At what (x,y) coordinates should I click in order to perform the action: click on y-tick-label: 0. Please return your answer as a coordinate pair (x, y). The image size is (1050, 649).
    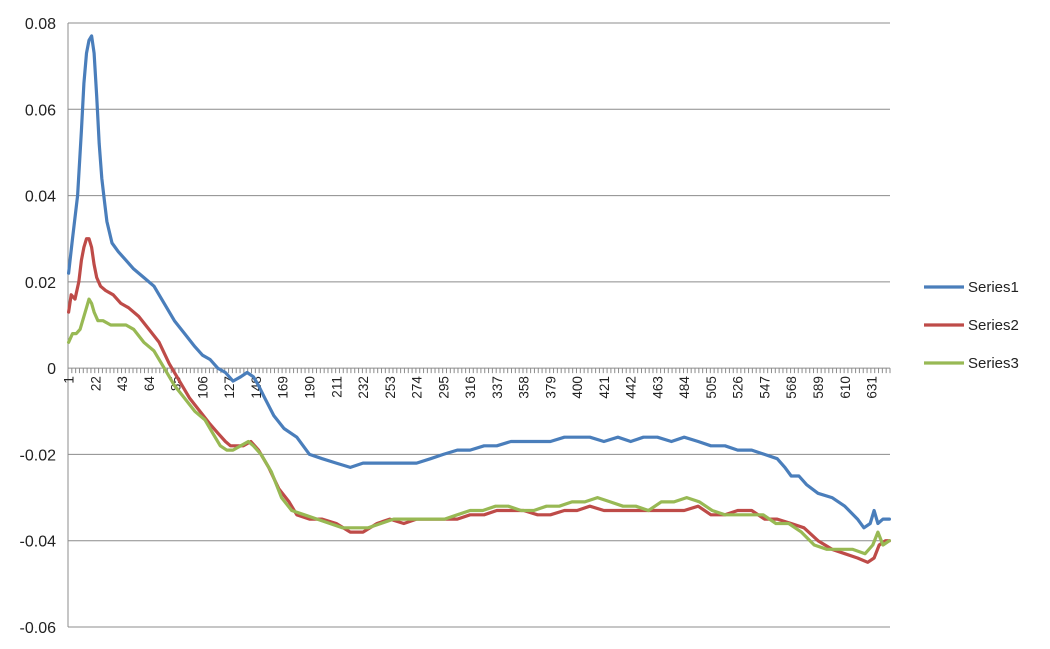
    Looking at the image, I should click on (51, 369).